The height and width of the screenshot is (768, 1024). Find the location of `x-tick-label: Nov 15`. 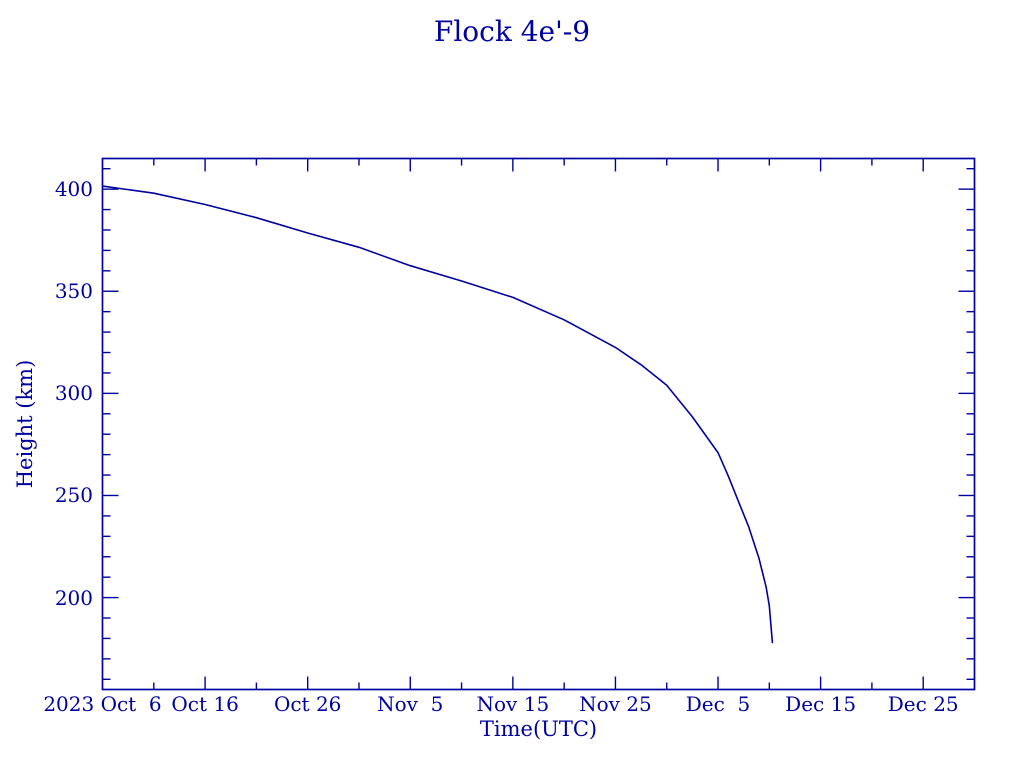

x-tick-label: Nov 15 is located at coordinates (513, 704).